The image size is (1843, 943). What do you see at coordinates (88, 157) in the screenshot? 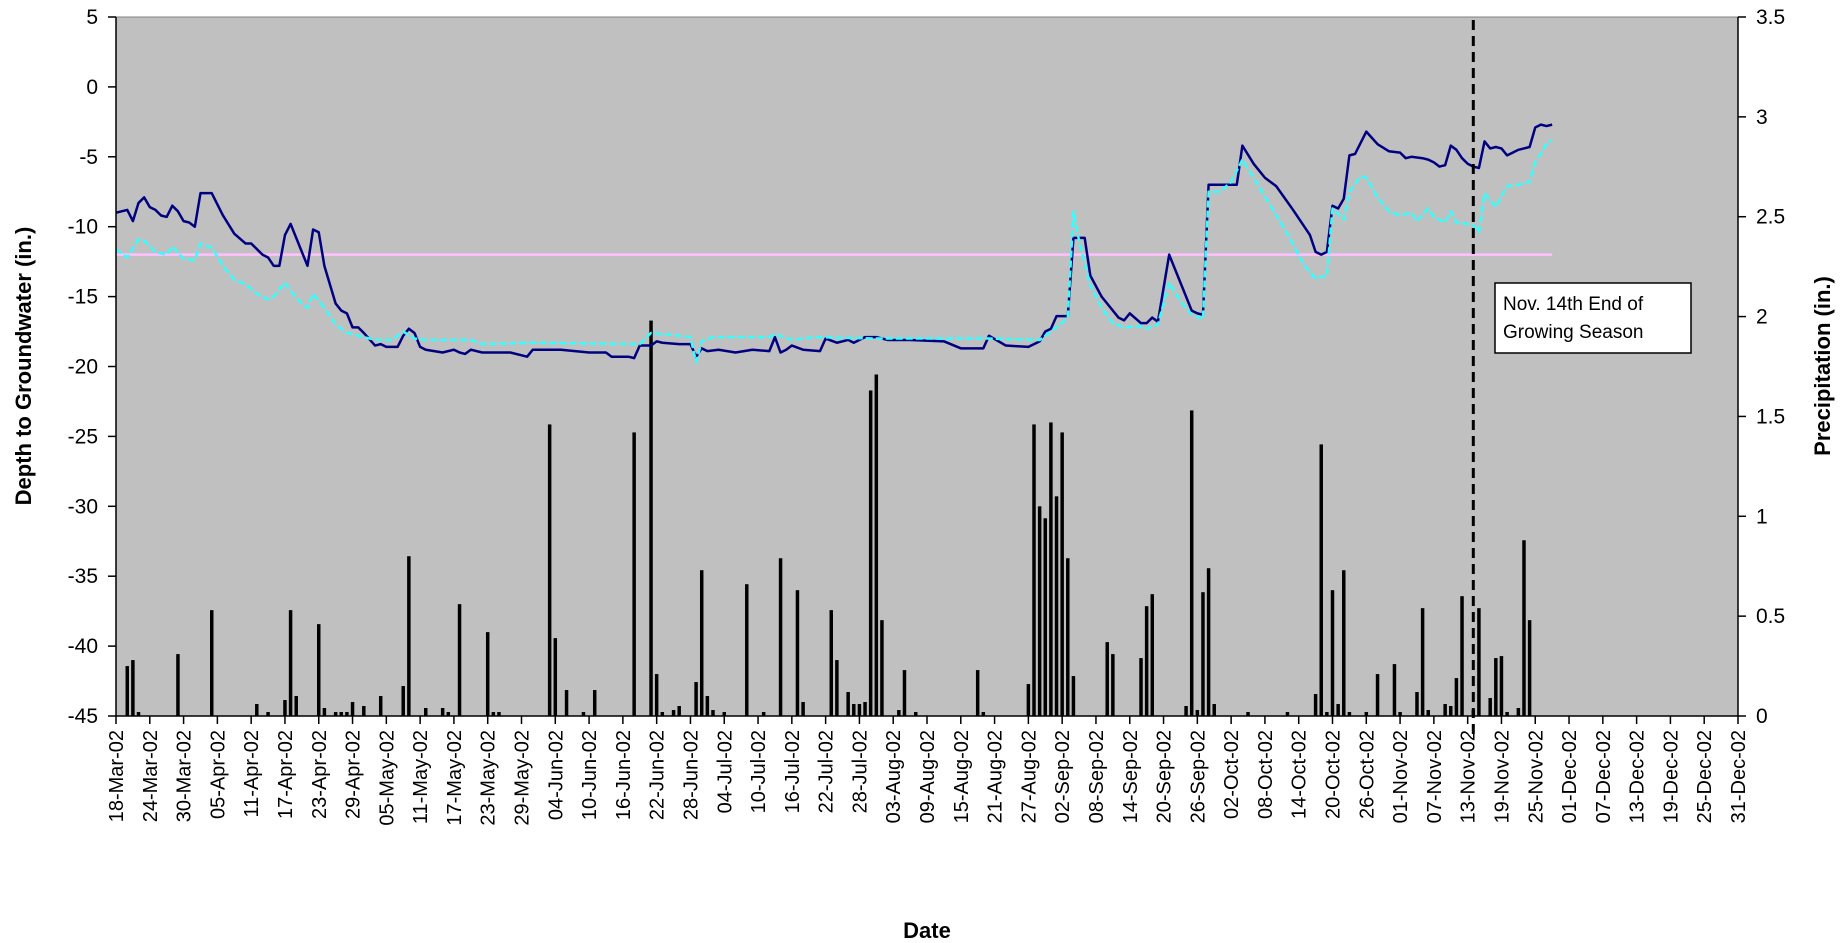
I see `y-left-tick-label: -5` at bounding box center [88, 157].